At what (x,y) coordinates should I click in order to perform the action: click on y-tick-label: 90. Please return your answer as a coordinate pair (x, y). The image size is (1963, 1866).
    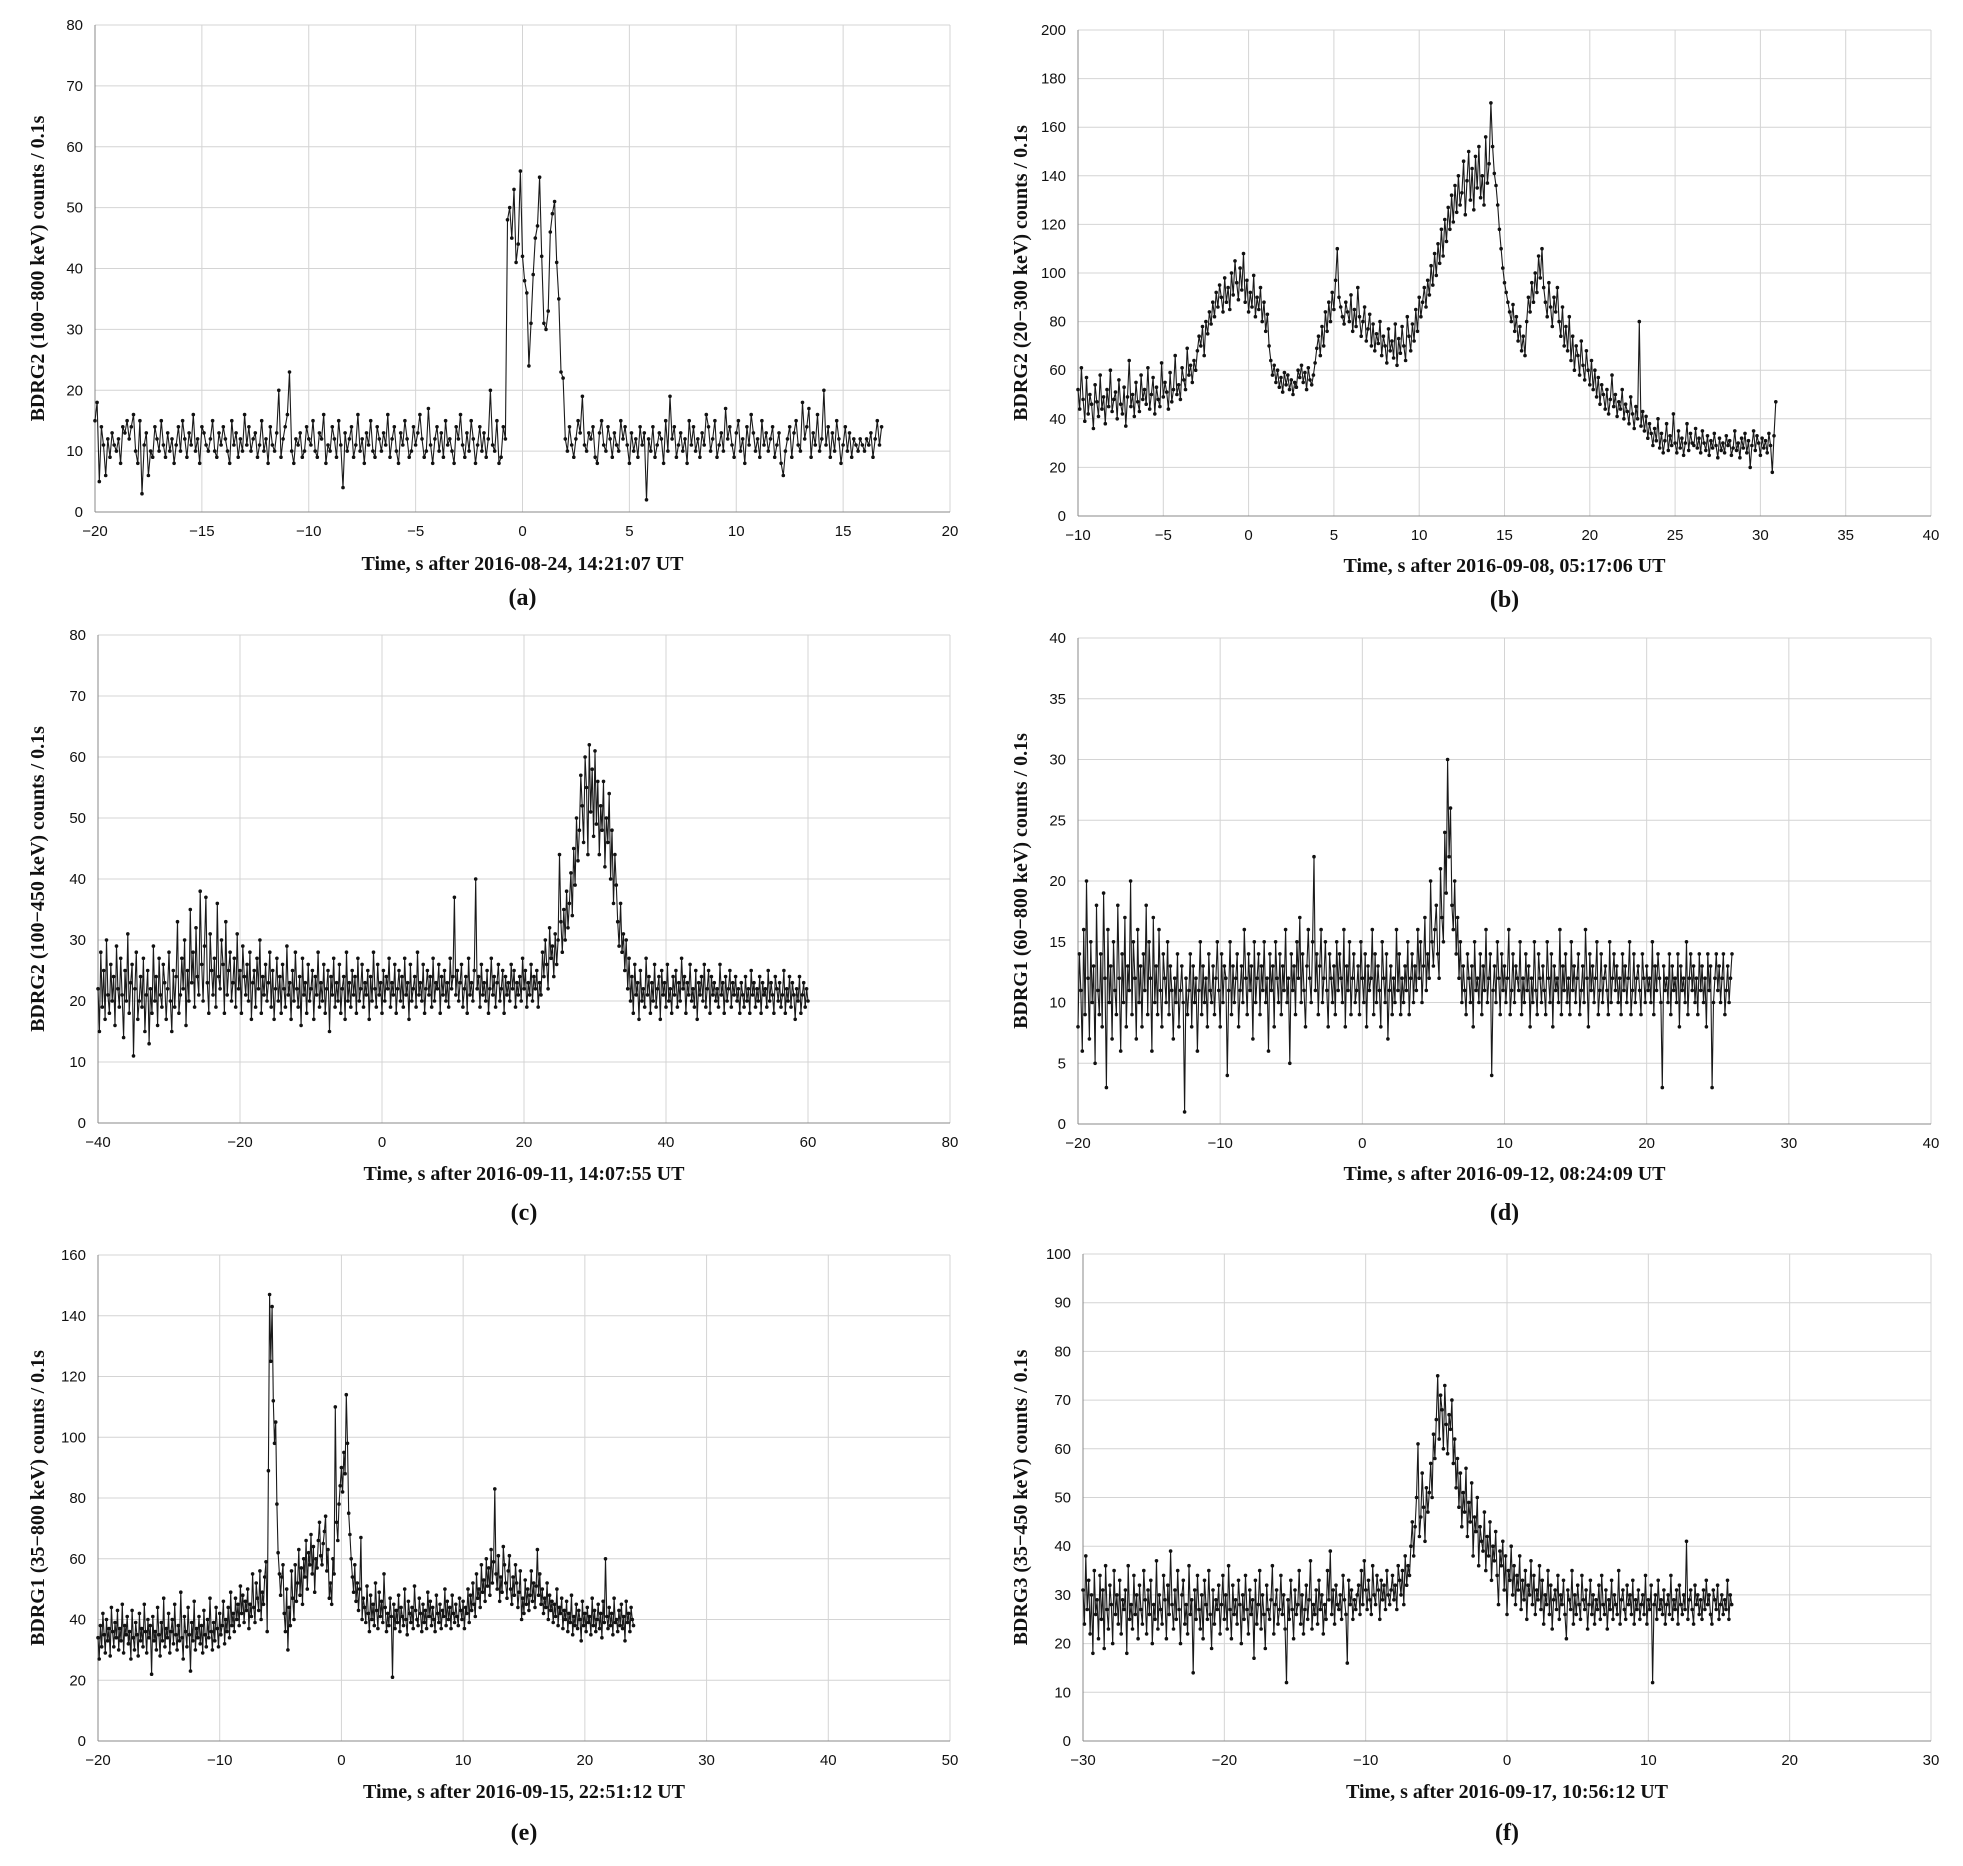
    Looking at the image, I should click on (1062, 1303).